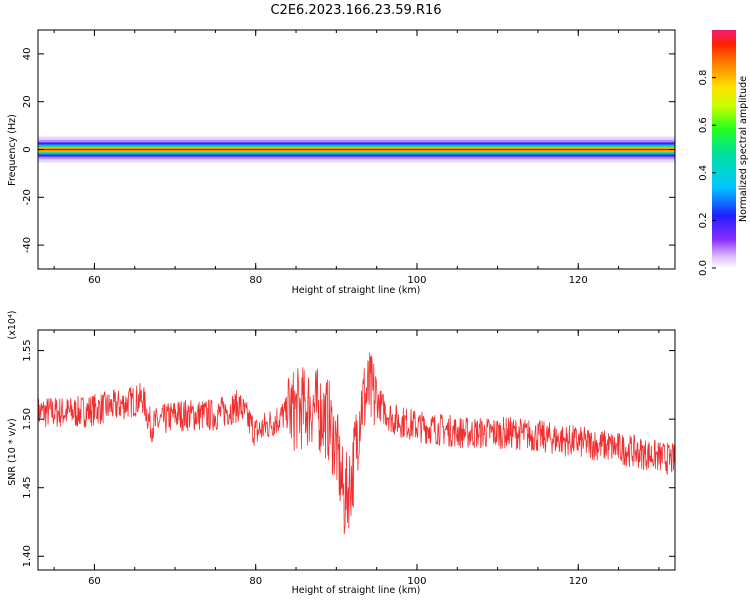  I want to click on colorbar-tick-label: 0.0, so click(703, 268).